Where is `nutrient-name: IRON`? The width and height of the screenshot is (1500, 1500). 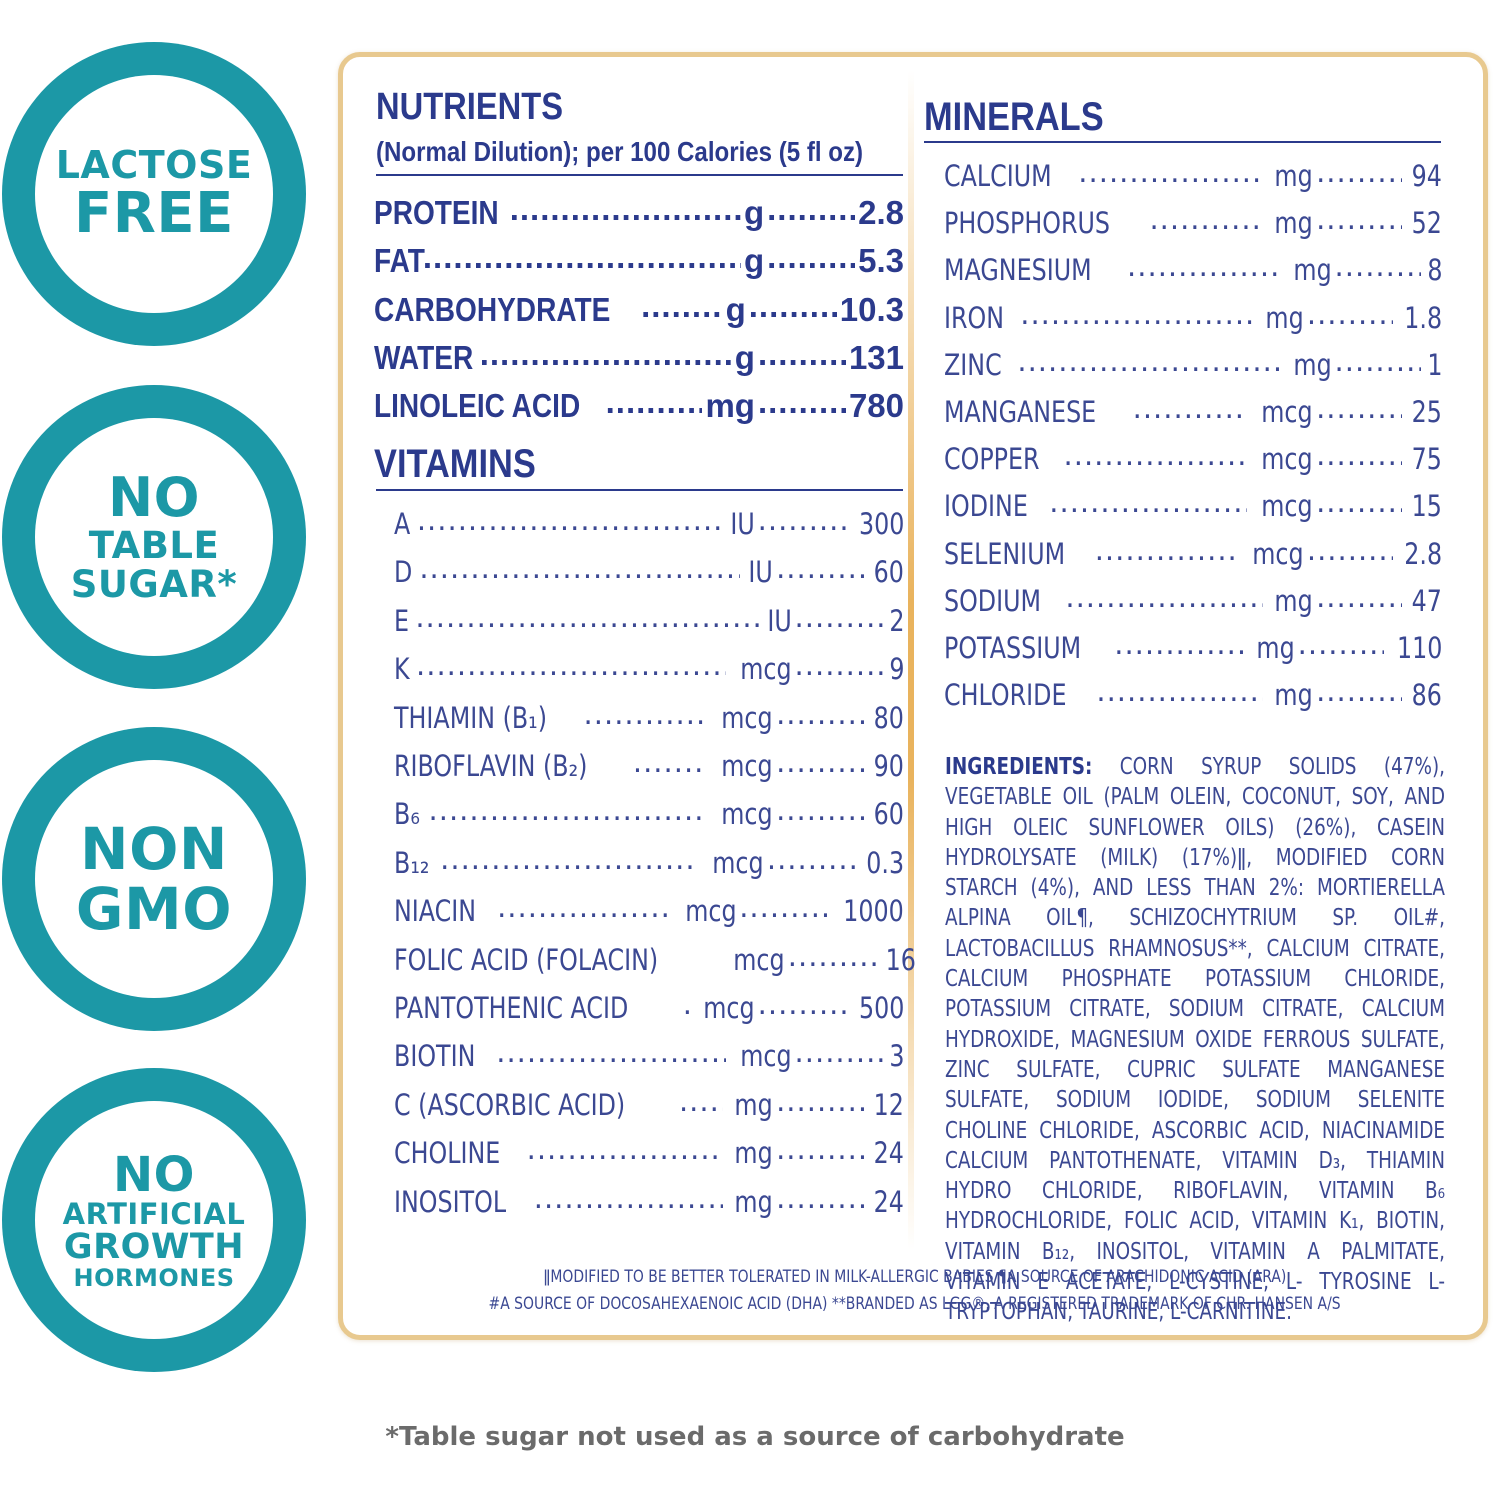
nutrient-name: IRON is located at coordinates (974, 317).